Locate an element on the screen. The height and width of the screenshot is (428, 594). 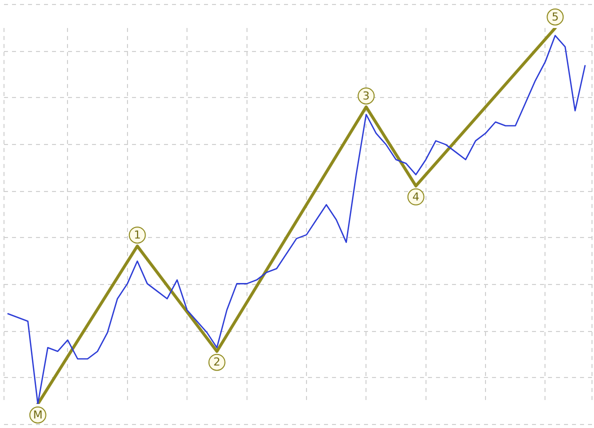
annotation: 4 is located at coordinates (416, 197).